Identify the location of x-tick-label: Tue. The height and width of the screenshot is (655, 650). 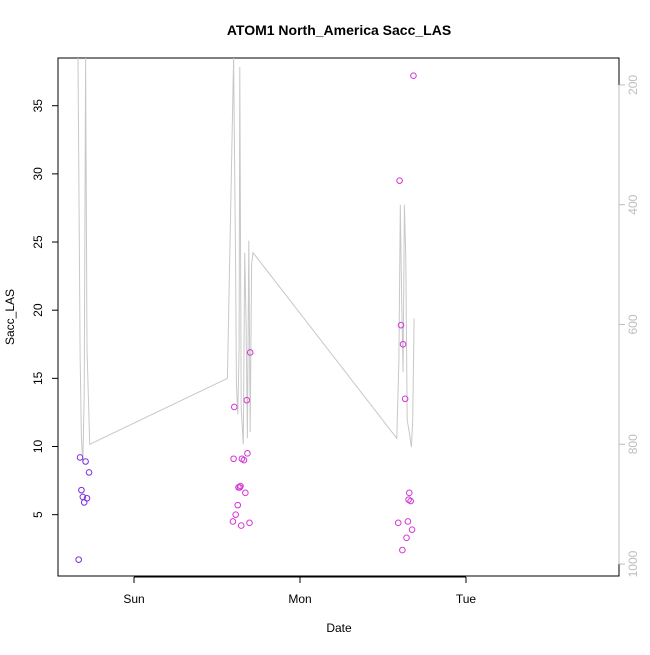
(466, 599).